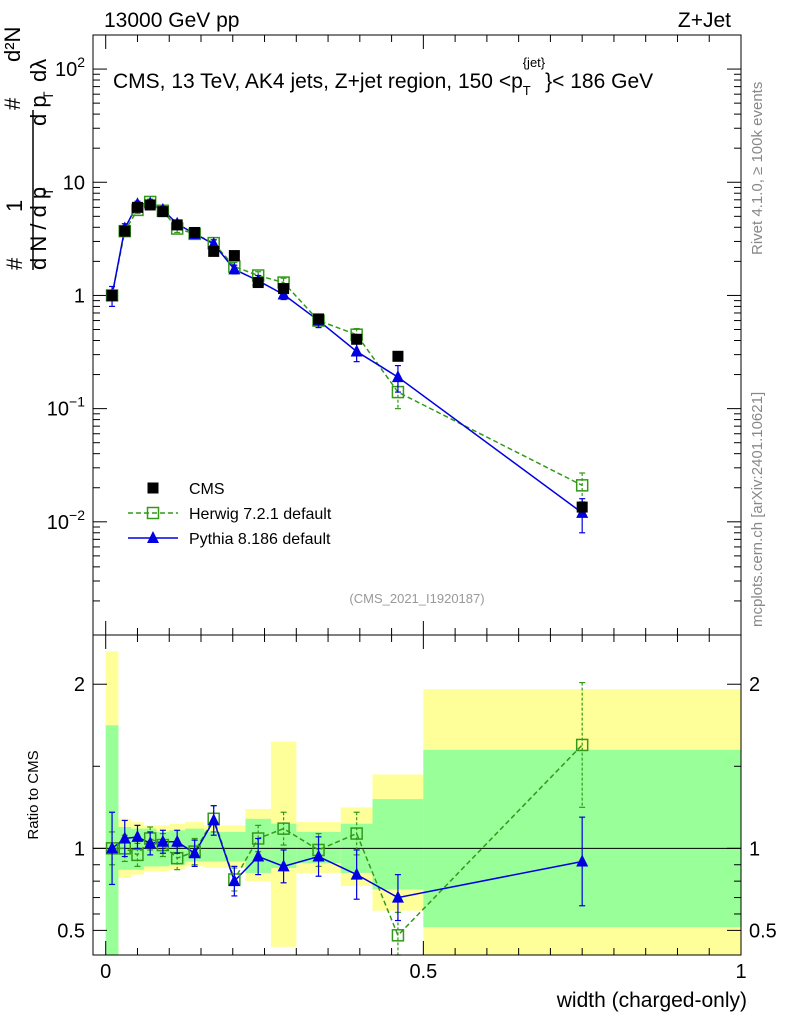  What do you see at coordinates (260, 514) in the screenshot?
I see `legend-label: Herwig 7.2.1 default` at bounding box center [260, 514].